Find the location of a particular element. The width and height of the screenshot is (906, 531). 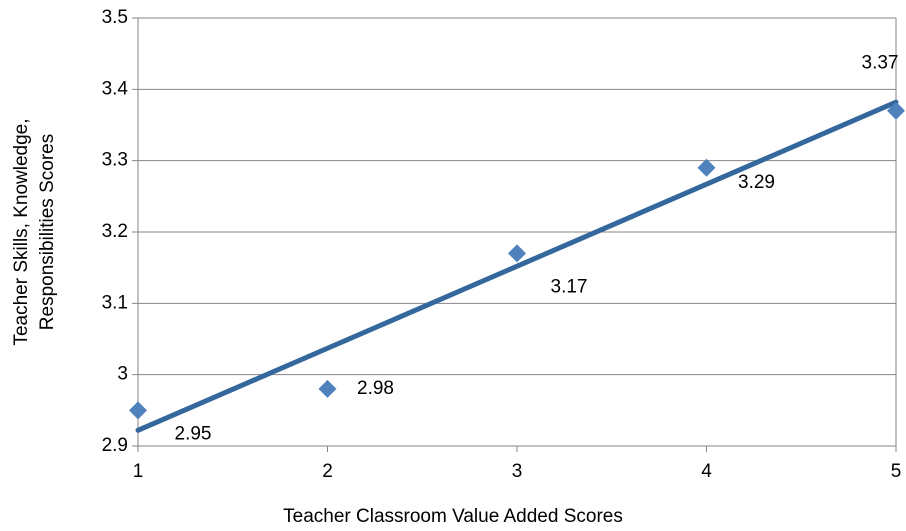

y-tick-label: 3.1 is located at coordinates (115, 302).